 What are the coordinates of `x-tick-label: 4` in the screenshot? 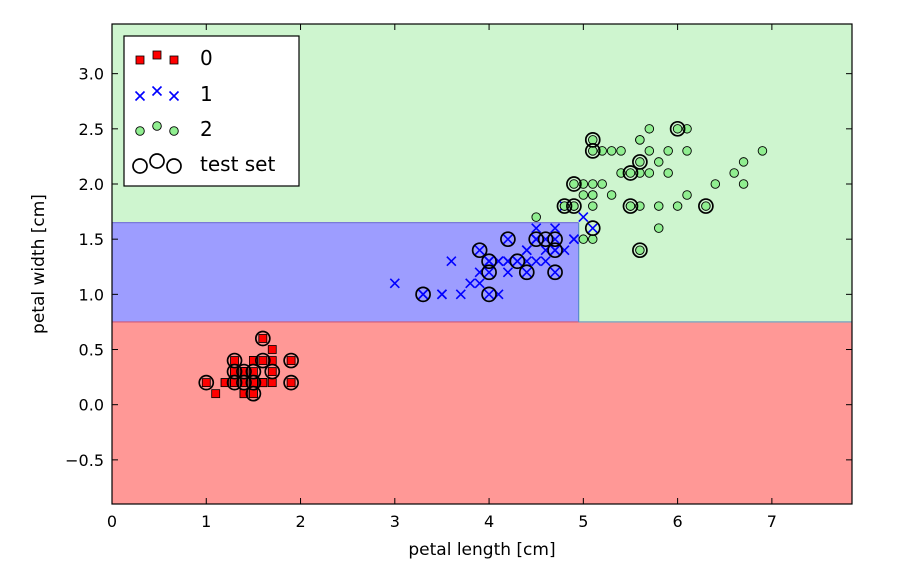 It's located at (489, 521).